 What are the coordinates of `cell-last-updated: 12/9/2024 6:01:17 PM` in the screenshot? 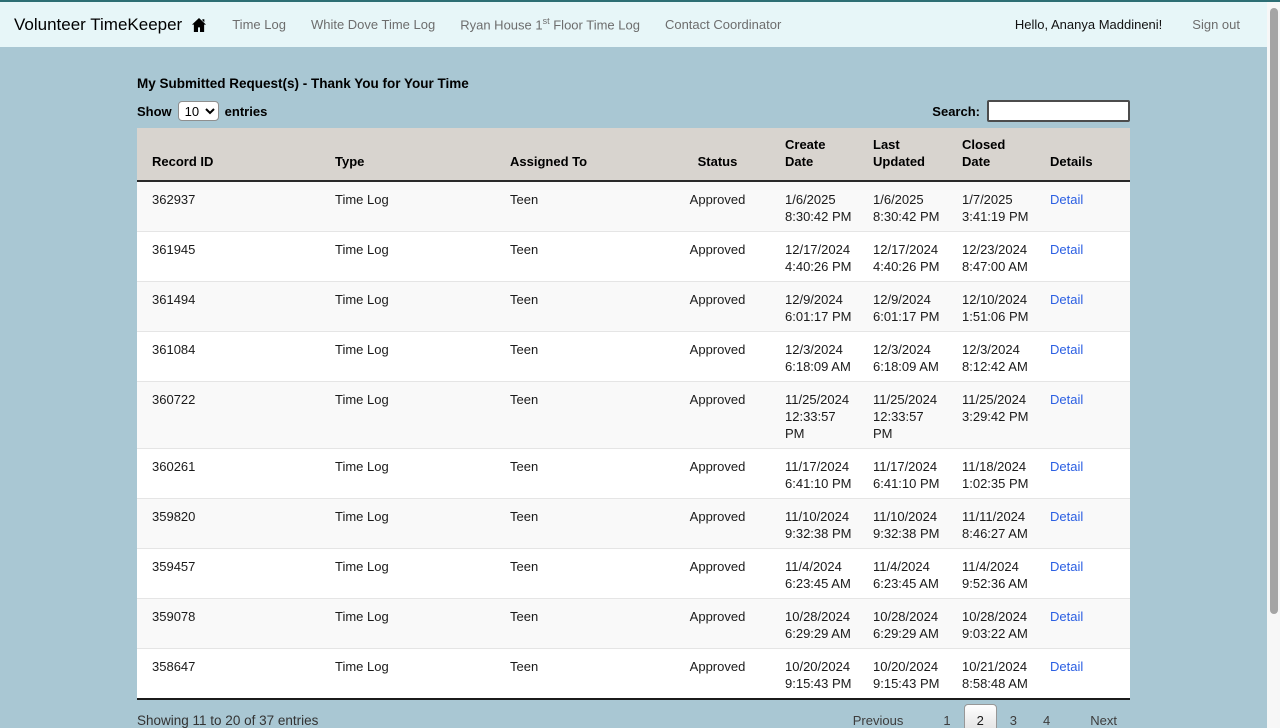 It's located at (906, 308).